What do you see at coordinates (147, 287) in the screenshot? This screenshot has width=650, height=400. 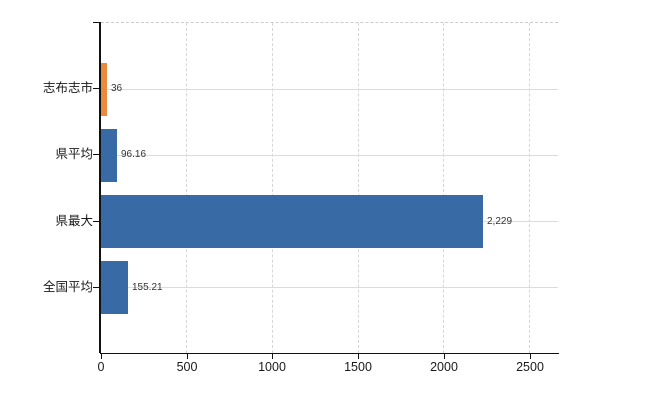 I see `value-label: 155.21` at bounding box center [147, 287].